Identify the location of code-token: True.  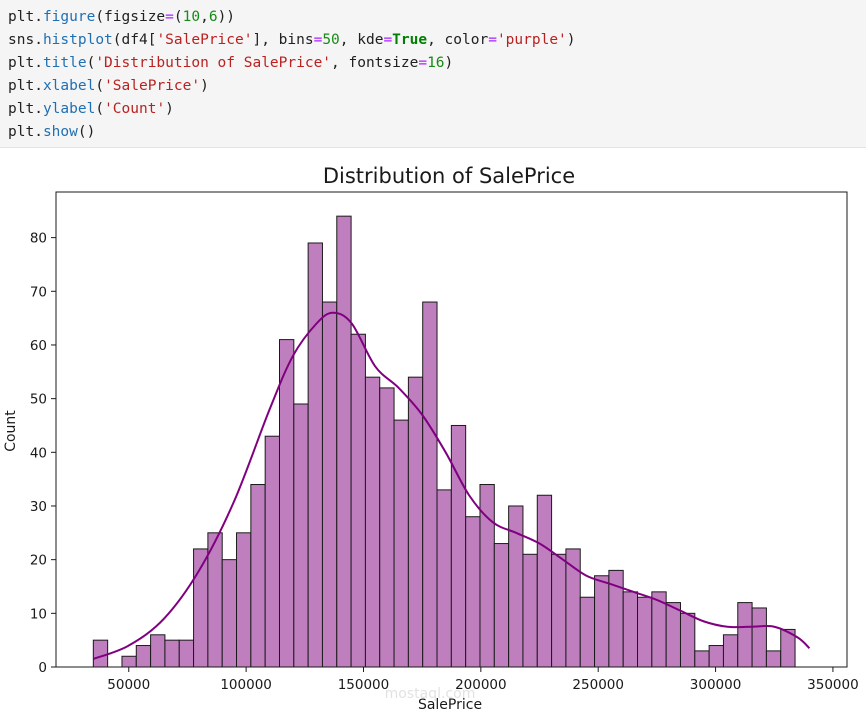
(410, 40).